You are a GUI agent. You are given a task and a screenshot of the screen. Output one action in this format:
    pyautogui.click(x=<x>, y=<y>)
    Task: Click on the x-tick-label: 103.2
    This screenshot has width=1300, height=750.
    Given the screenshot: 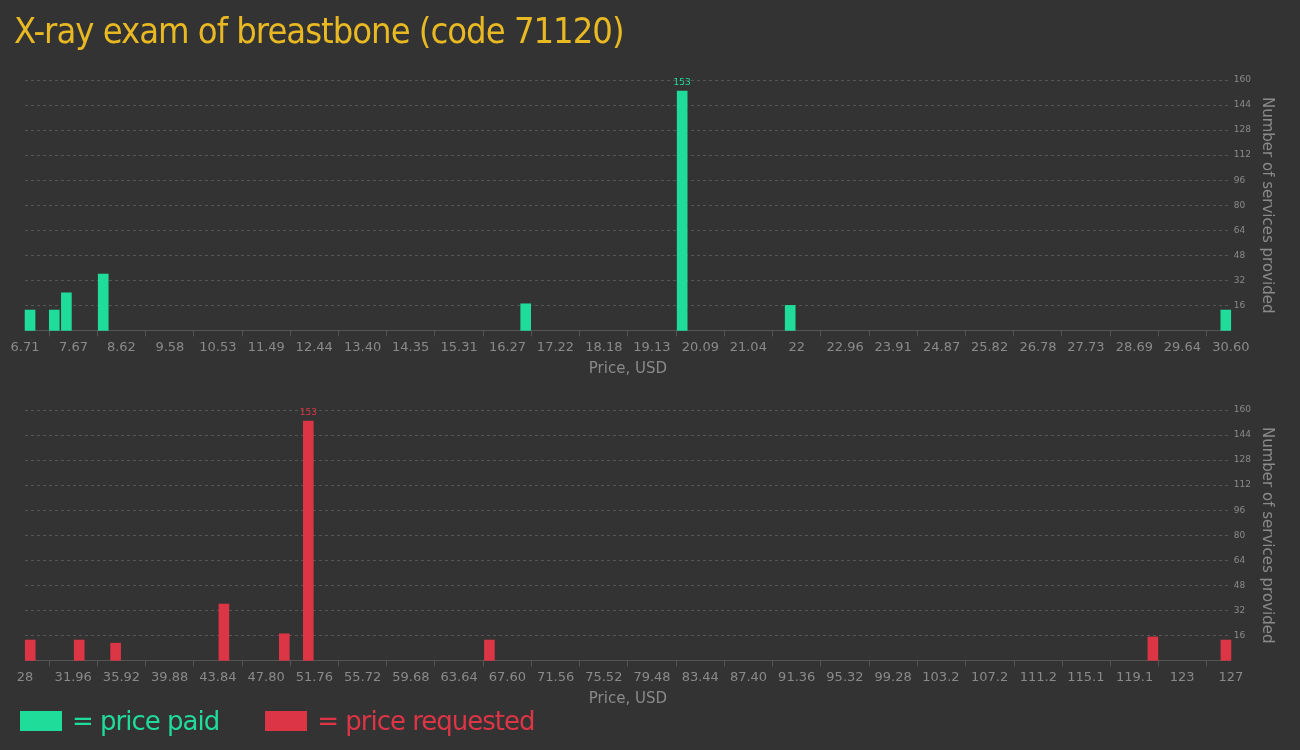 What is the action you would take?
    pyautogui.click(x=941, y=676)
    